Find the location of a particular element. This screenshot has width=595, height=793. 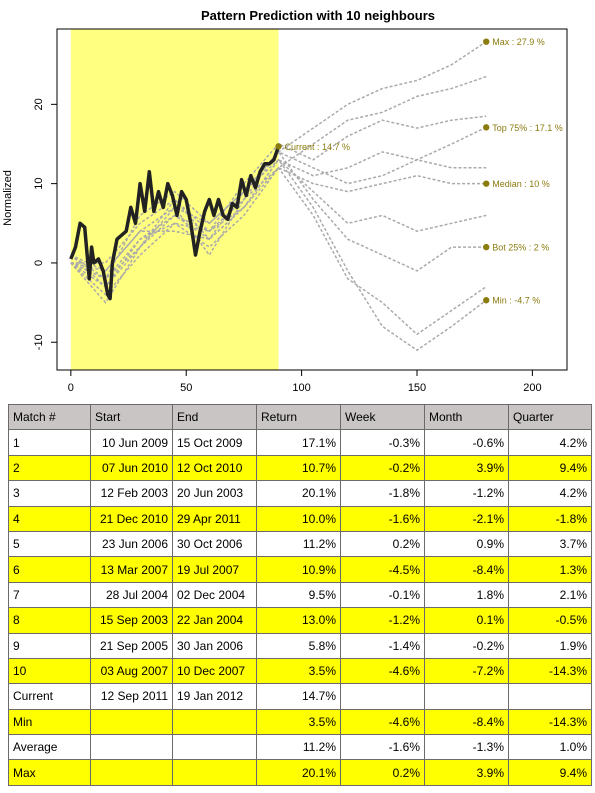

table-row: 7 28 Jul 2004 02 Dec 2004 9.5% -0.1% 1.8% 2.1% is located at coordinates (300, 595).